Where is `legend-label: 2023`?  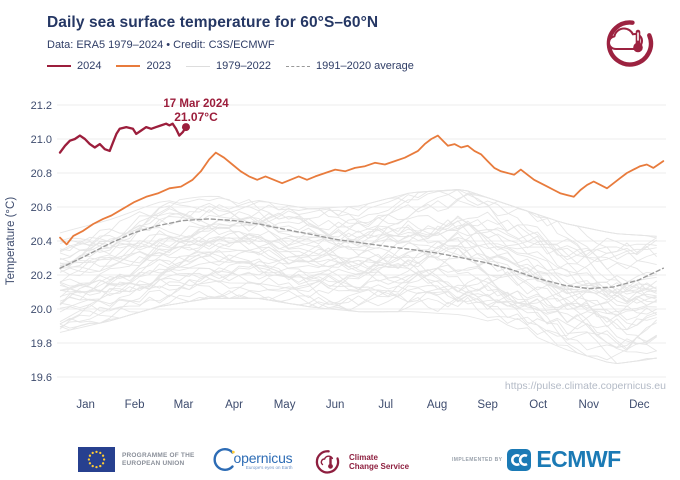
legend-label: 2023 is located at coordinates (158, 66).